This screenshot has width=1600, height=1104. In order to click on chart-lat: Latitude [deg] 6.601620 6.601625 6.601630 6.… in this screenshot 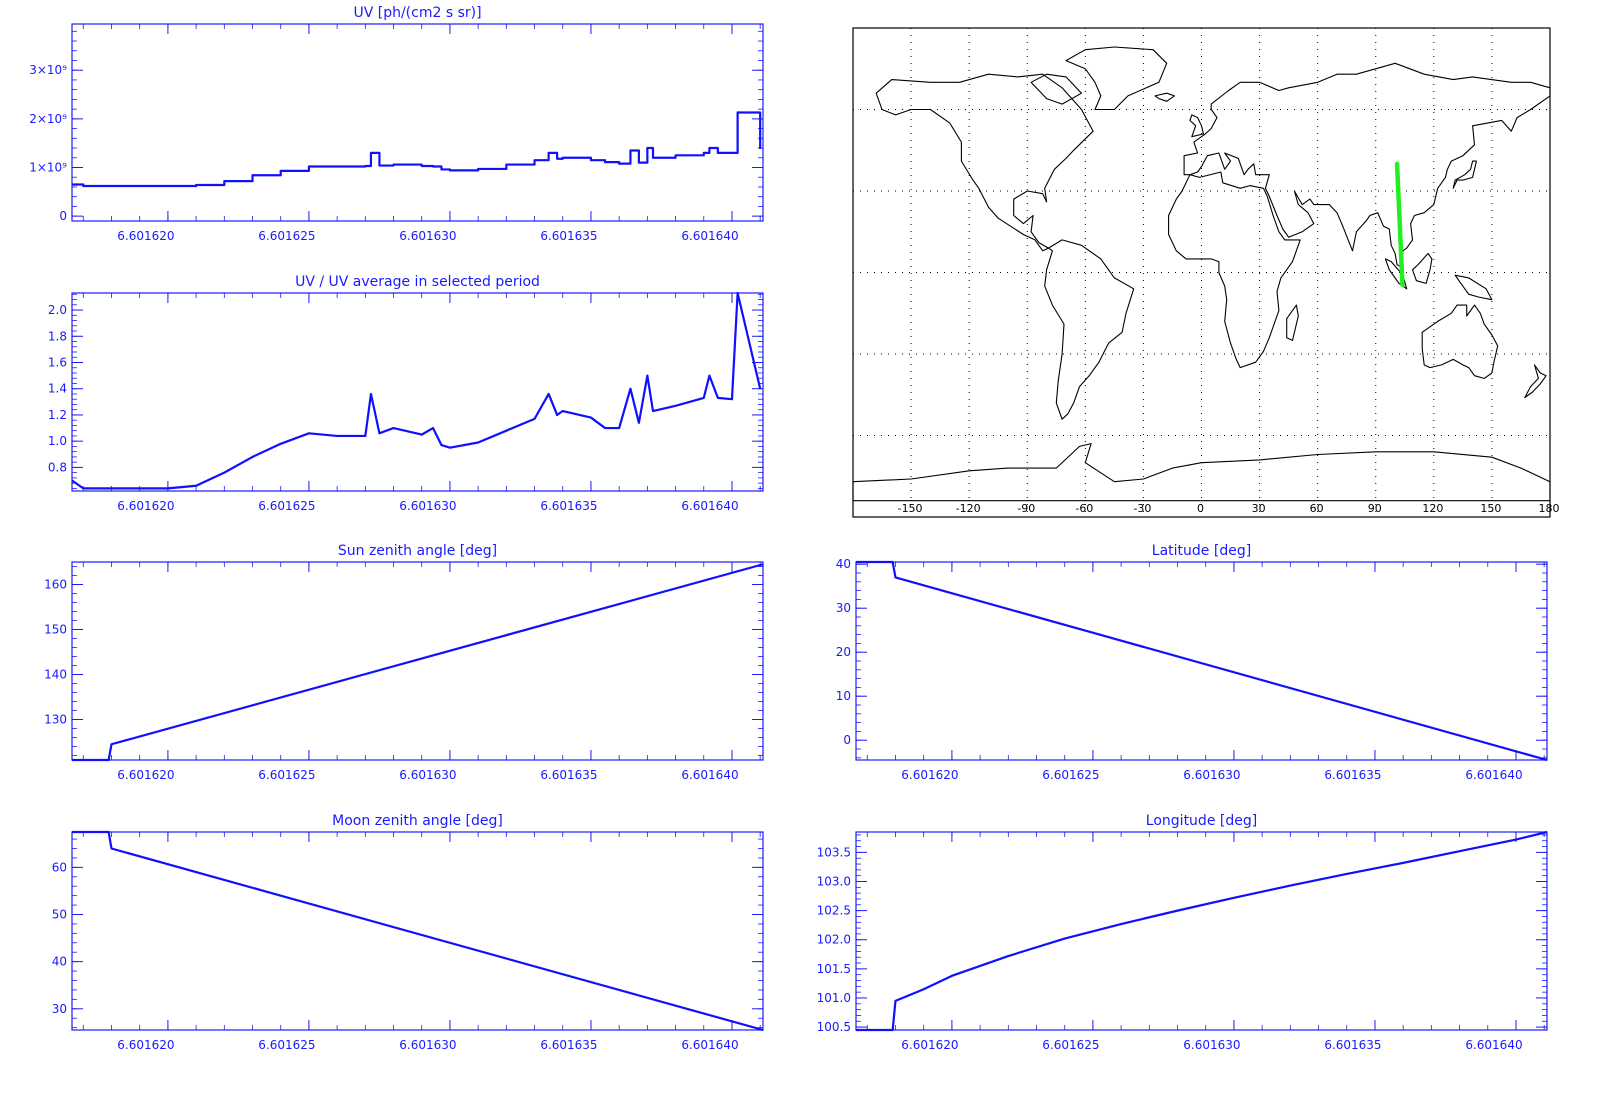, I will do `click(1192, 662)`.